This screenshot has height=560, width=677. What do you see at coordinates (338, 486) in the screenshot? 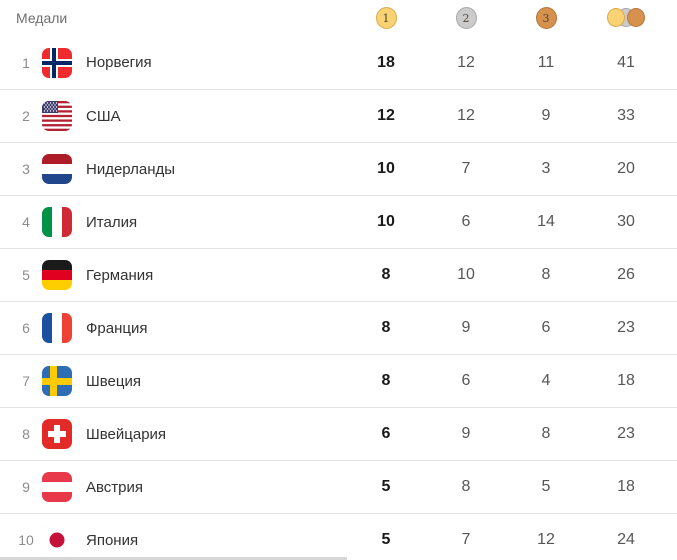
I see `country-row: 9 Австрия 5 8 5 18` at bounding box center [338, 486].